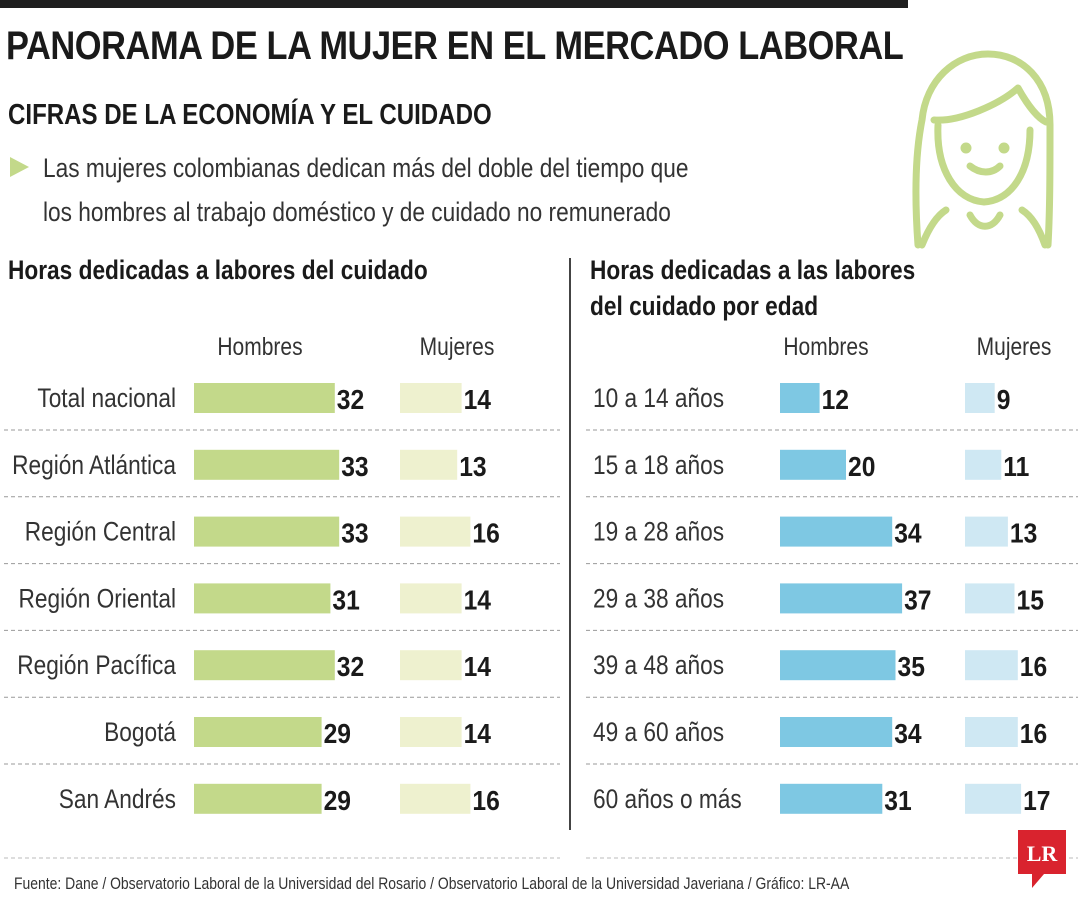 This screenshot has width=1080, height=900. I want to click on data-label: 37, so click(917, 600).